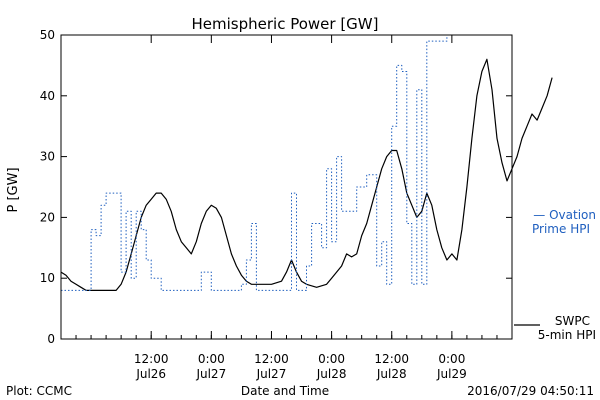 The width and height of the screenshot is (600, 400). I want to click on y-tick-label: 20, so click(47, 217).